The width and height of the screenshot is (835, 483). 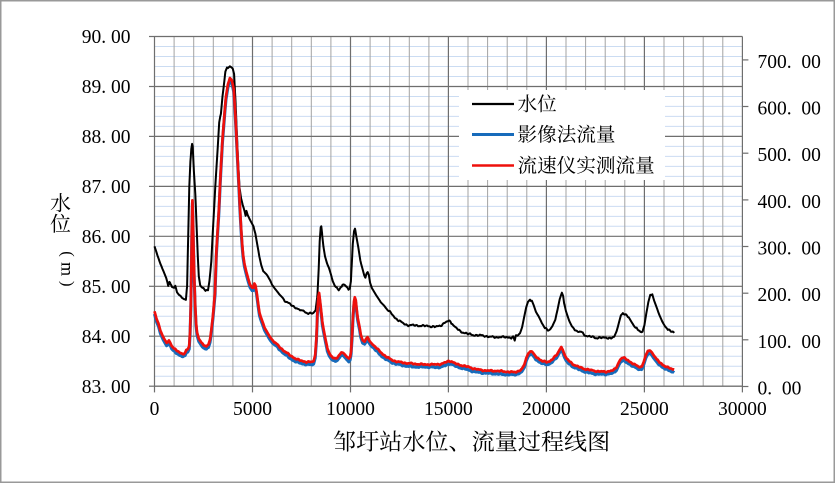 What do you see at coordinates (789, 202) in the screenshot?
I see `svg-text: 400. 00` at bounding box center [789, 202].